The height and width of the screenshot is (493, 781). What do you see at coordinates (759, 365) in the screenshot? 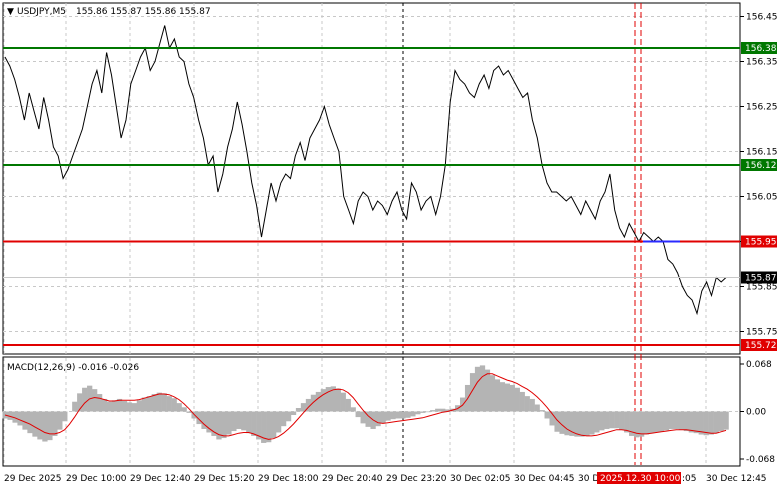
I see `macd-tick-label: 0.068` at bounding box center [759, 365].